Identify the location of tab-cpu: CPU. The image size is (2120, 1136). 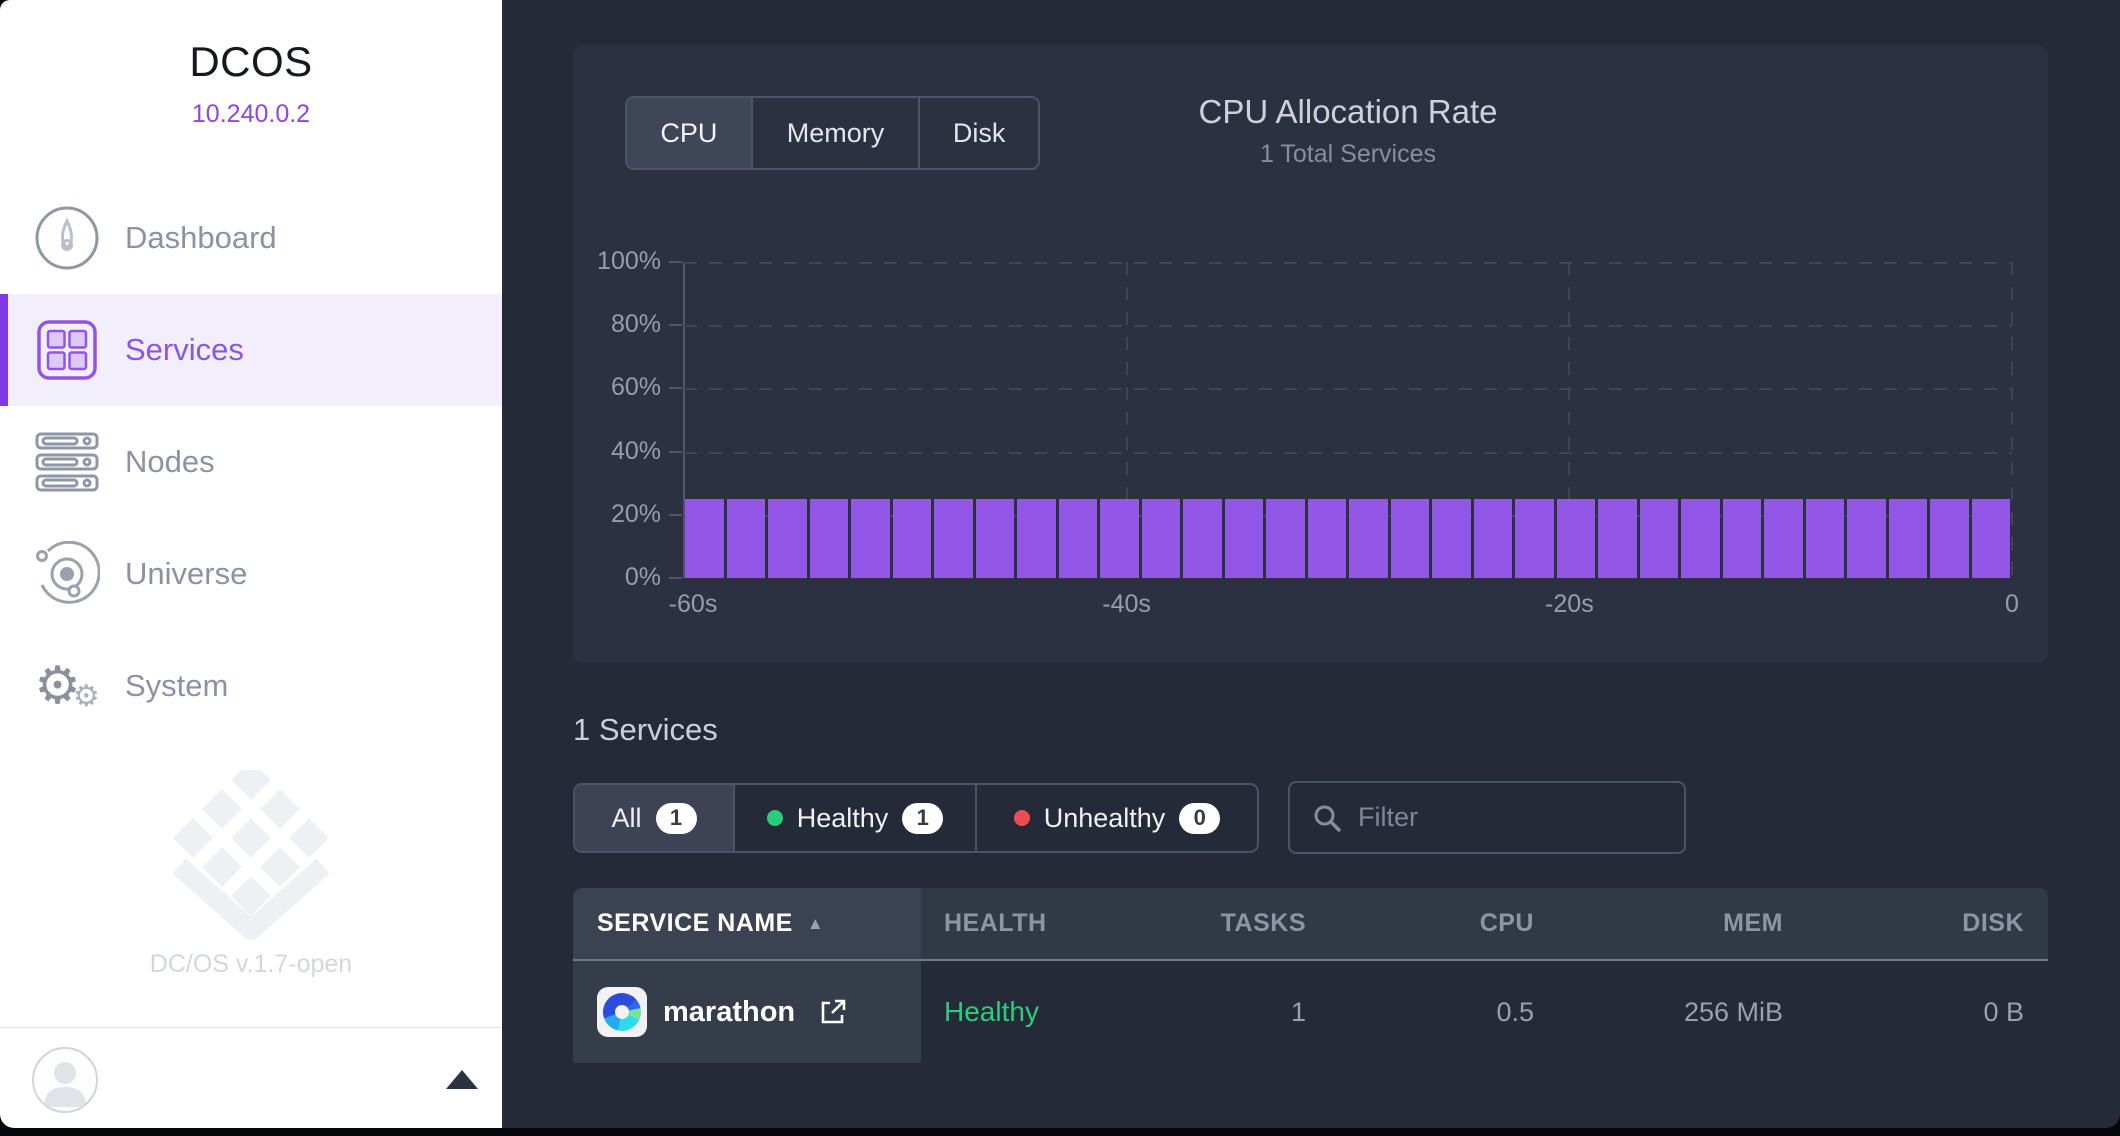
(689, 133).